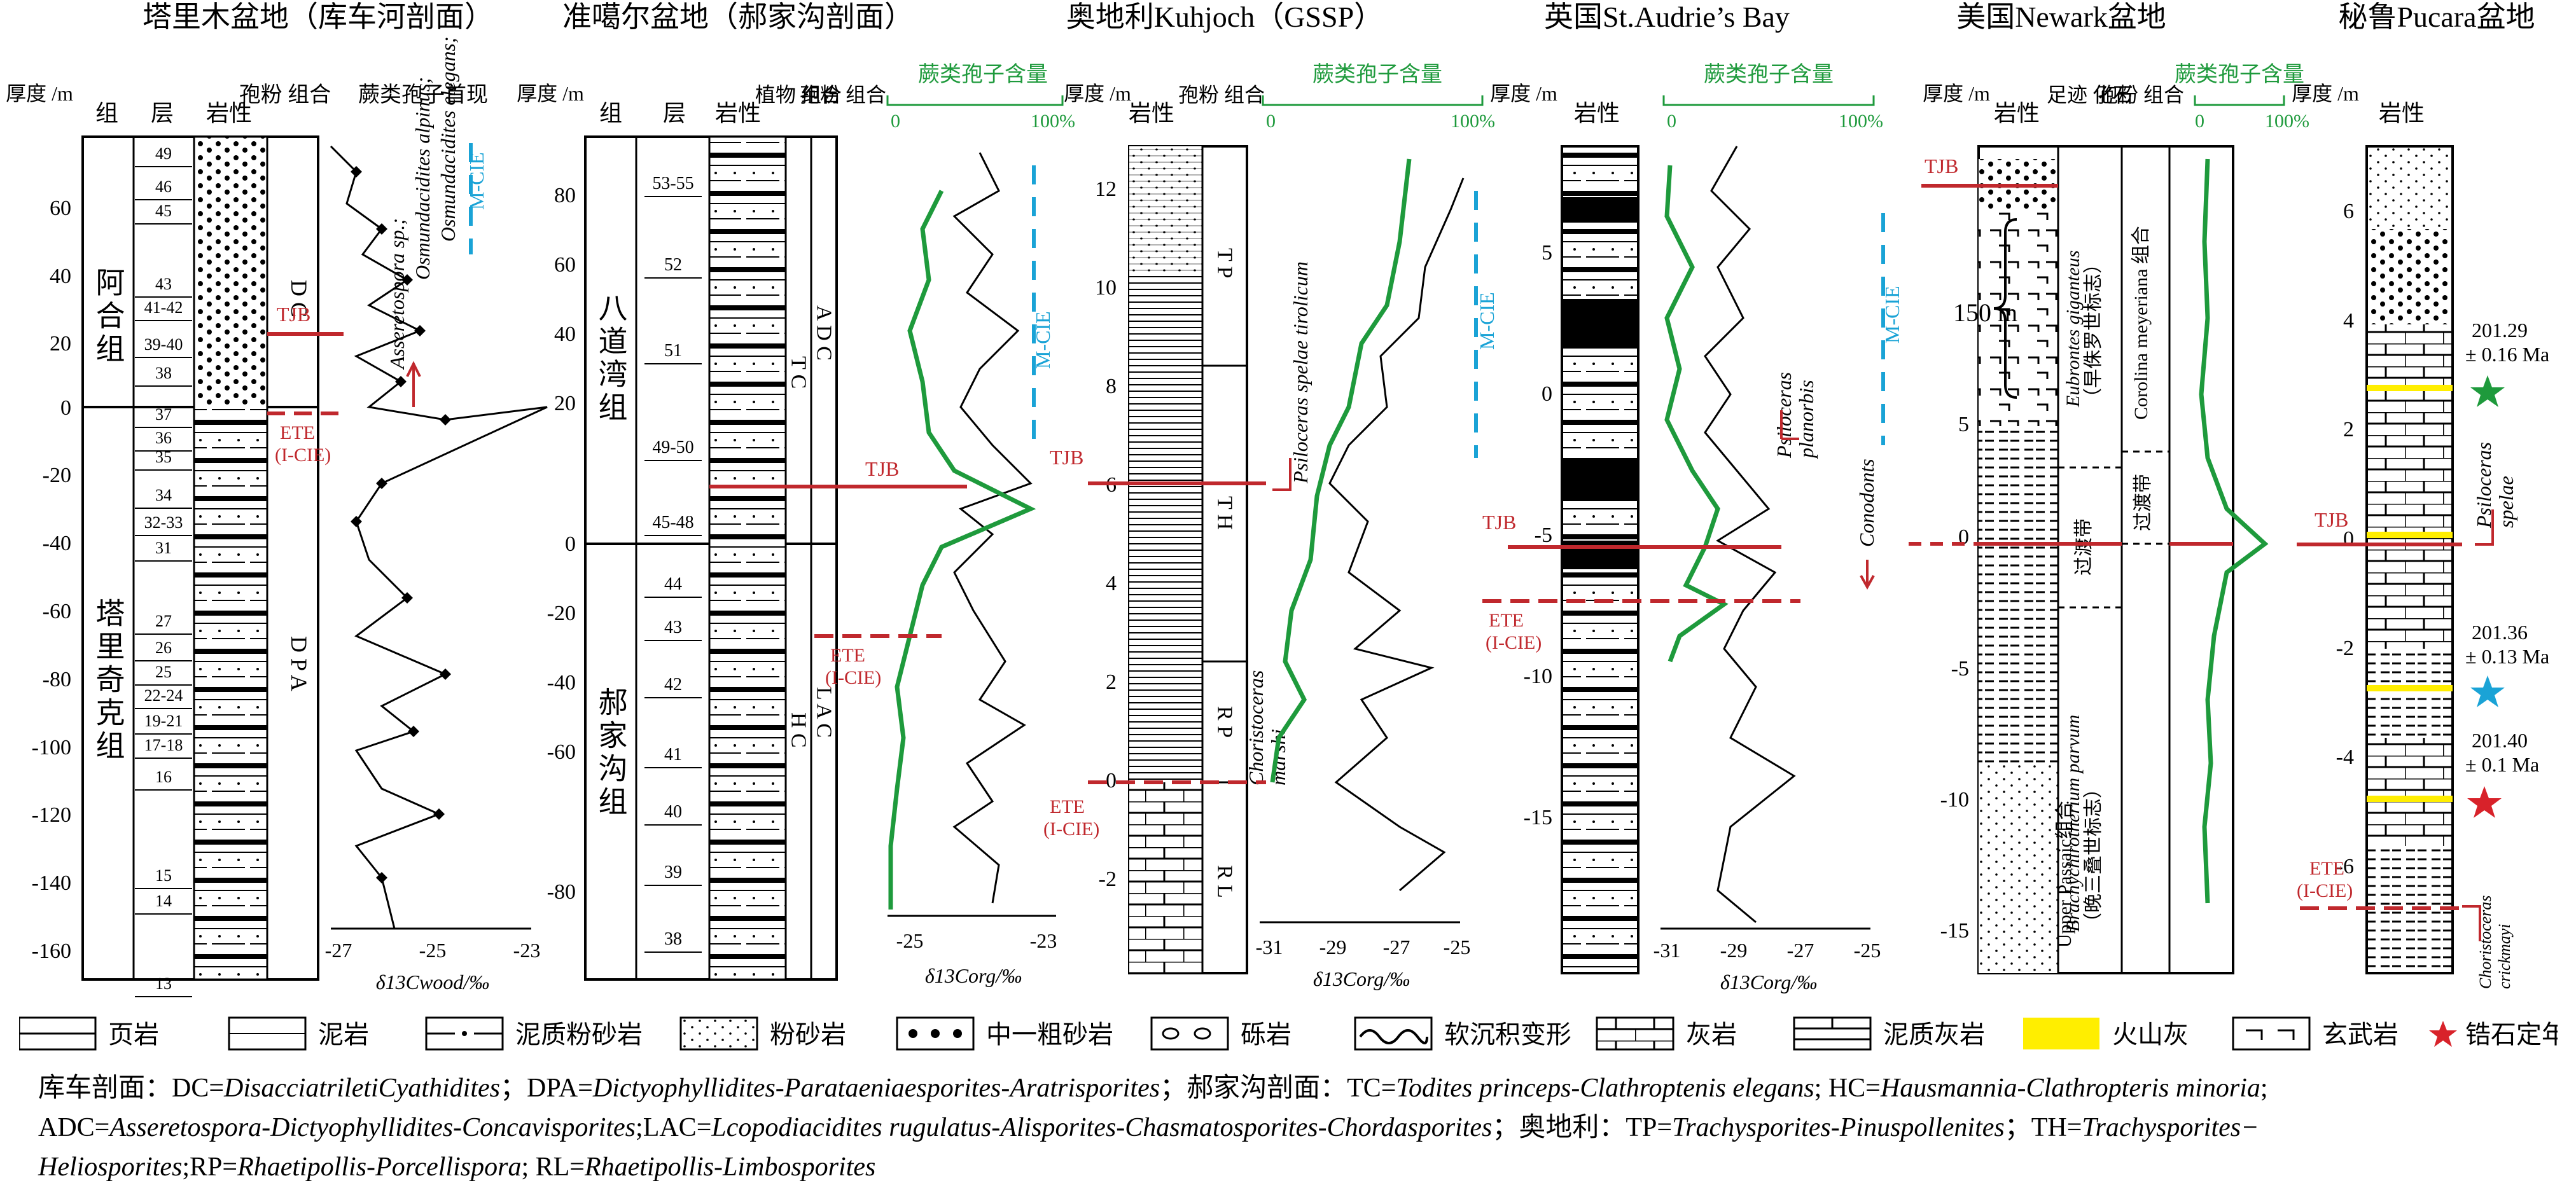 Image resolution: width=2576 pixels, height=1190 pixels. Describe the element at coordinates (65, 408) in the screenshot. I see `tarim-ytick: 0` at that location.